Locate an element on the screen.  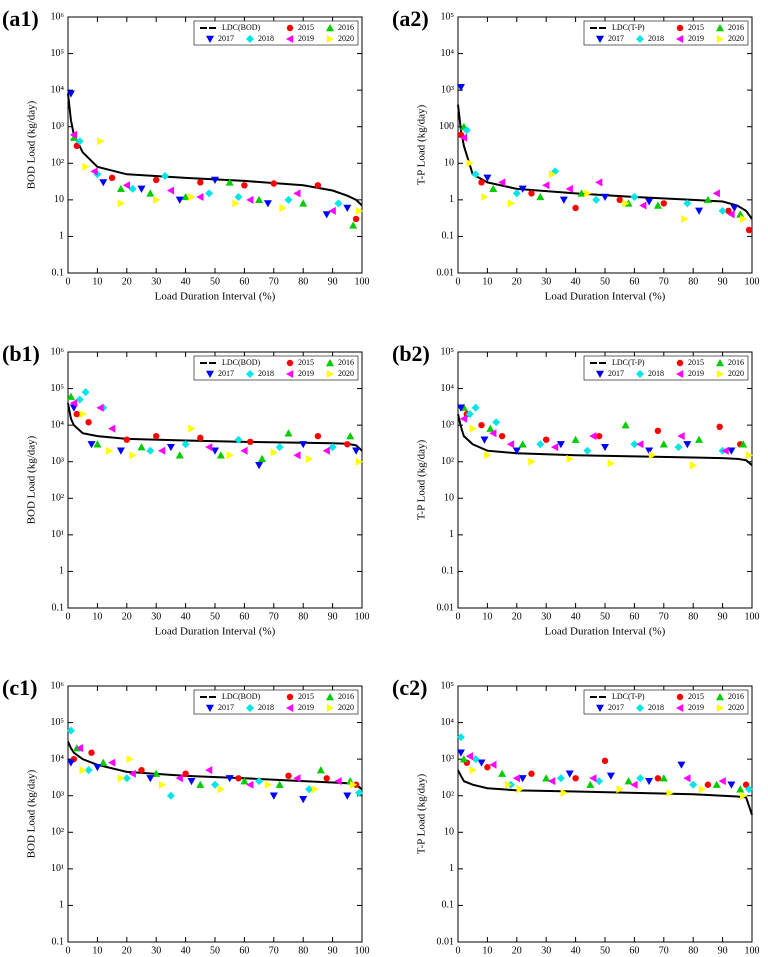
plot-frame is located at coordinates (215, 145).